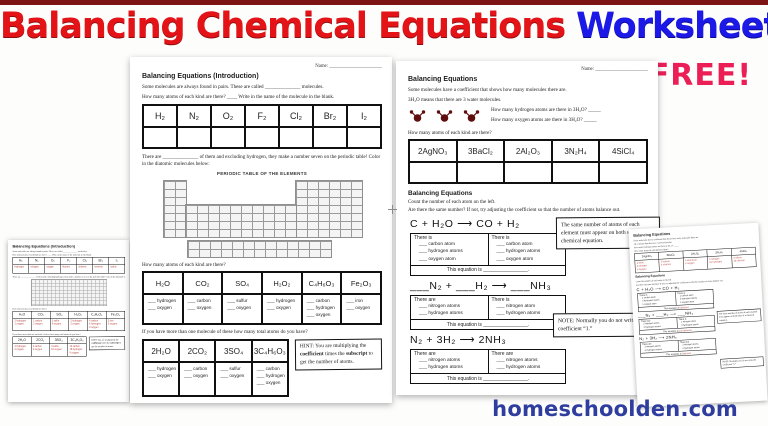 Image resolution: width=768 pixels, height=426 pixels. Describe the element at coordinates (40, 315) in the screenshot. I see `mini-formula: CO₂` at that location.